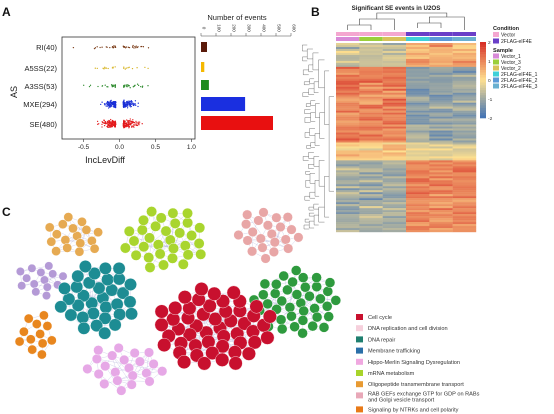 The height and width of the screenshot is (414, 554). Describe the element at coordinates (237, 86) in the screenshot. I see `bar-rects` at that location.